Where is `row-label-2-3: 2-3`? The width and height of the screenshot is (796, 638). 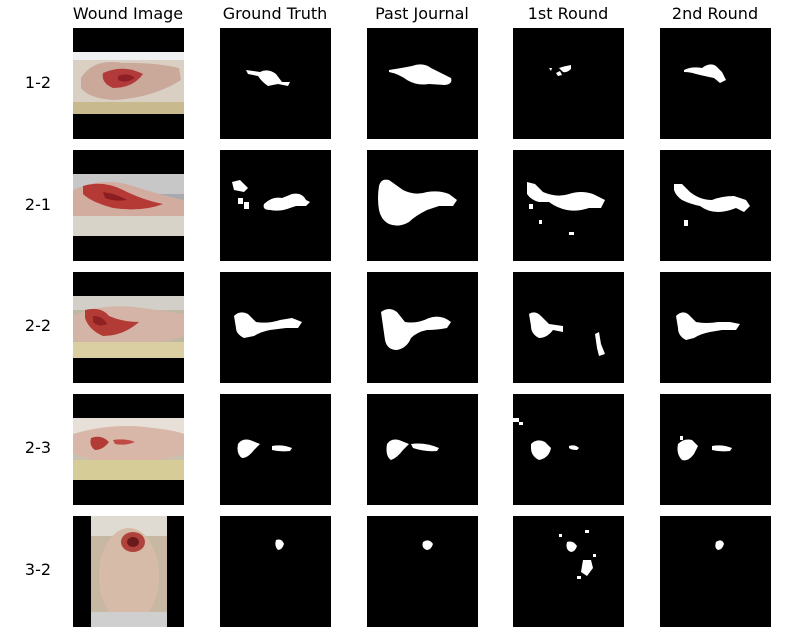 row-label-2-3: 2-3 is located at coordinates (38, 447).